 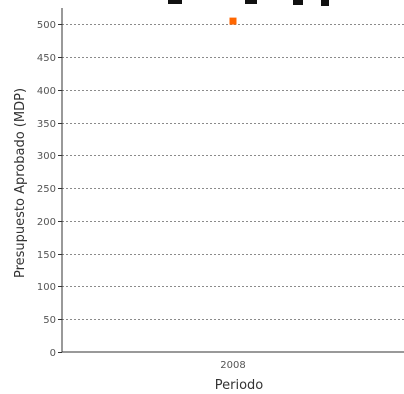 What do you see at coordinates (46, 91) in the screenshot?
I see `y-tick-label-400: 400` at bounding box center [46, 91].